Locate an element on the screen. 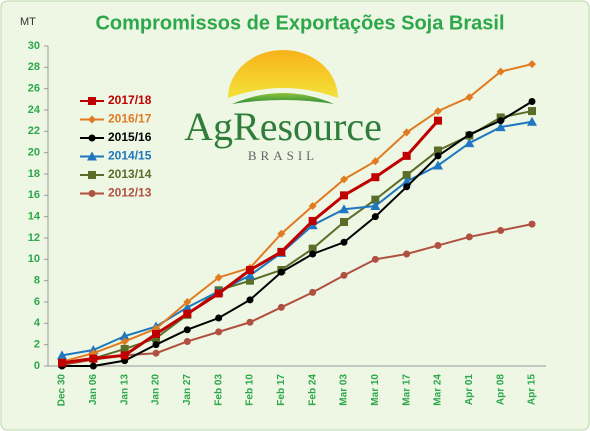 This screenshot has height=431, width=590. x-tick-label: Dec 30 is located at coordinates (62, 390).